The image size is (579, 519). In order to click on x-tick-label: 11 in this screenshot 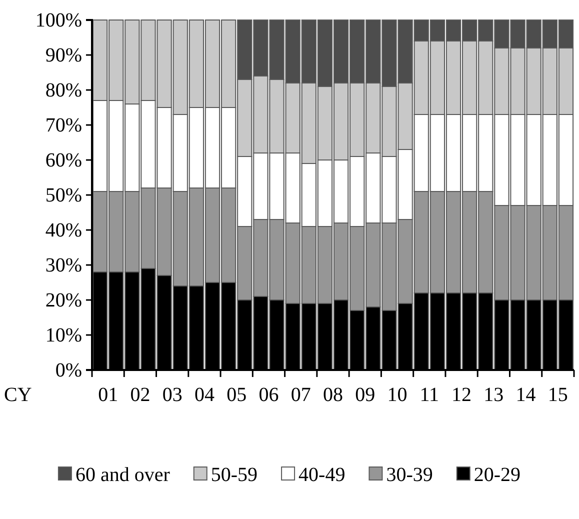, I will do `click(430, 395)`.